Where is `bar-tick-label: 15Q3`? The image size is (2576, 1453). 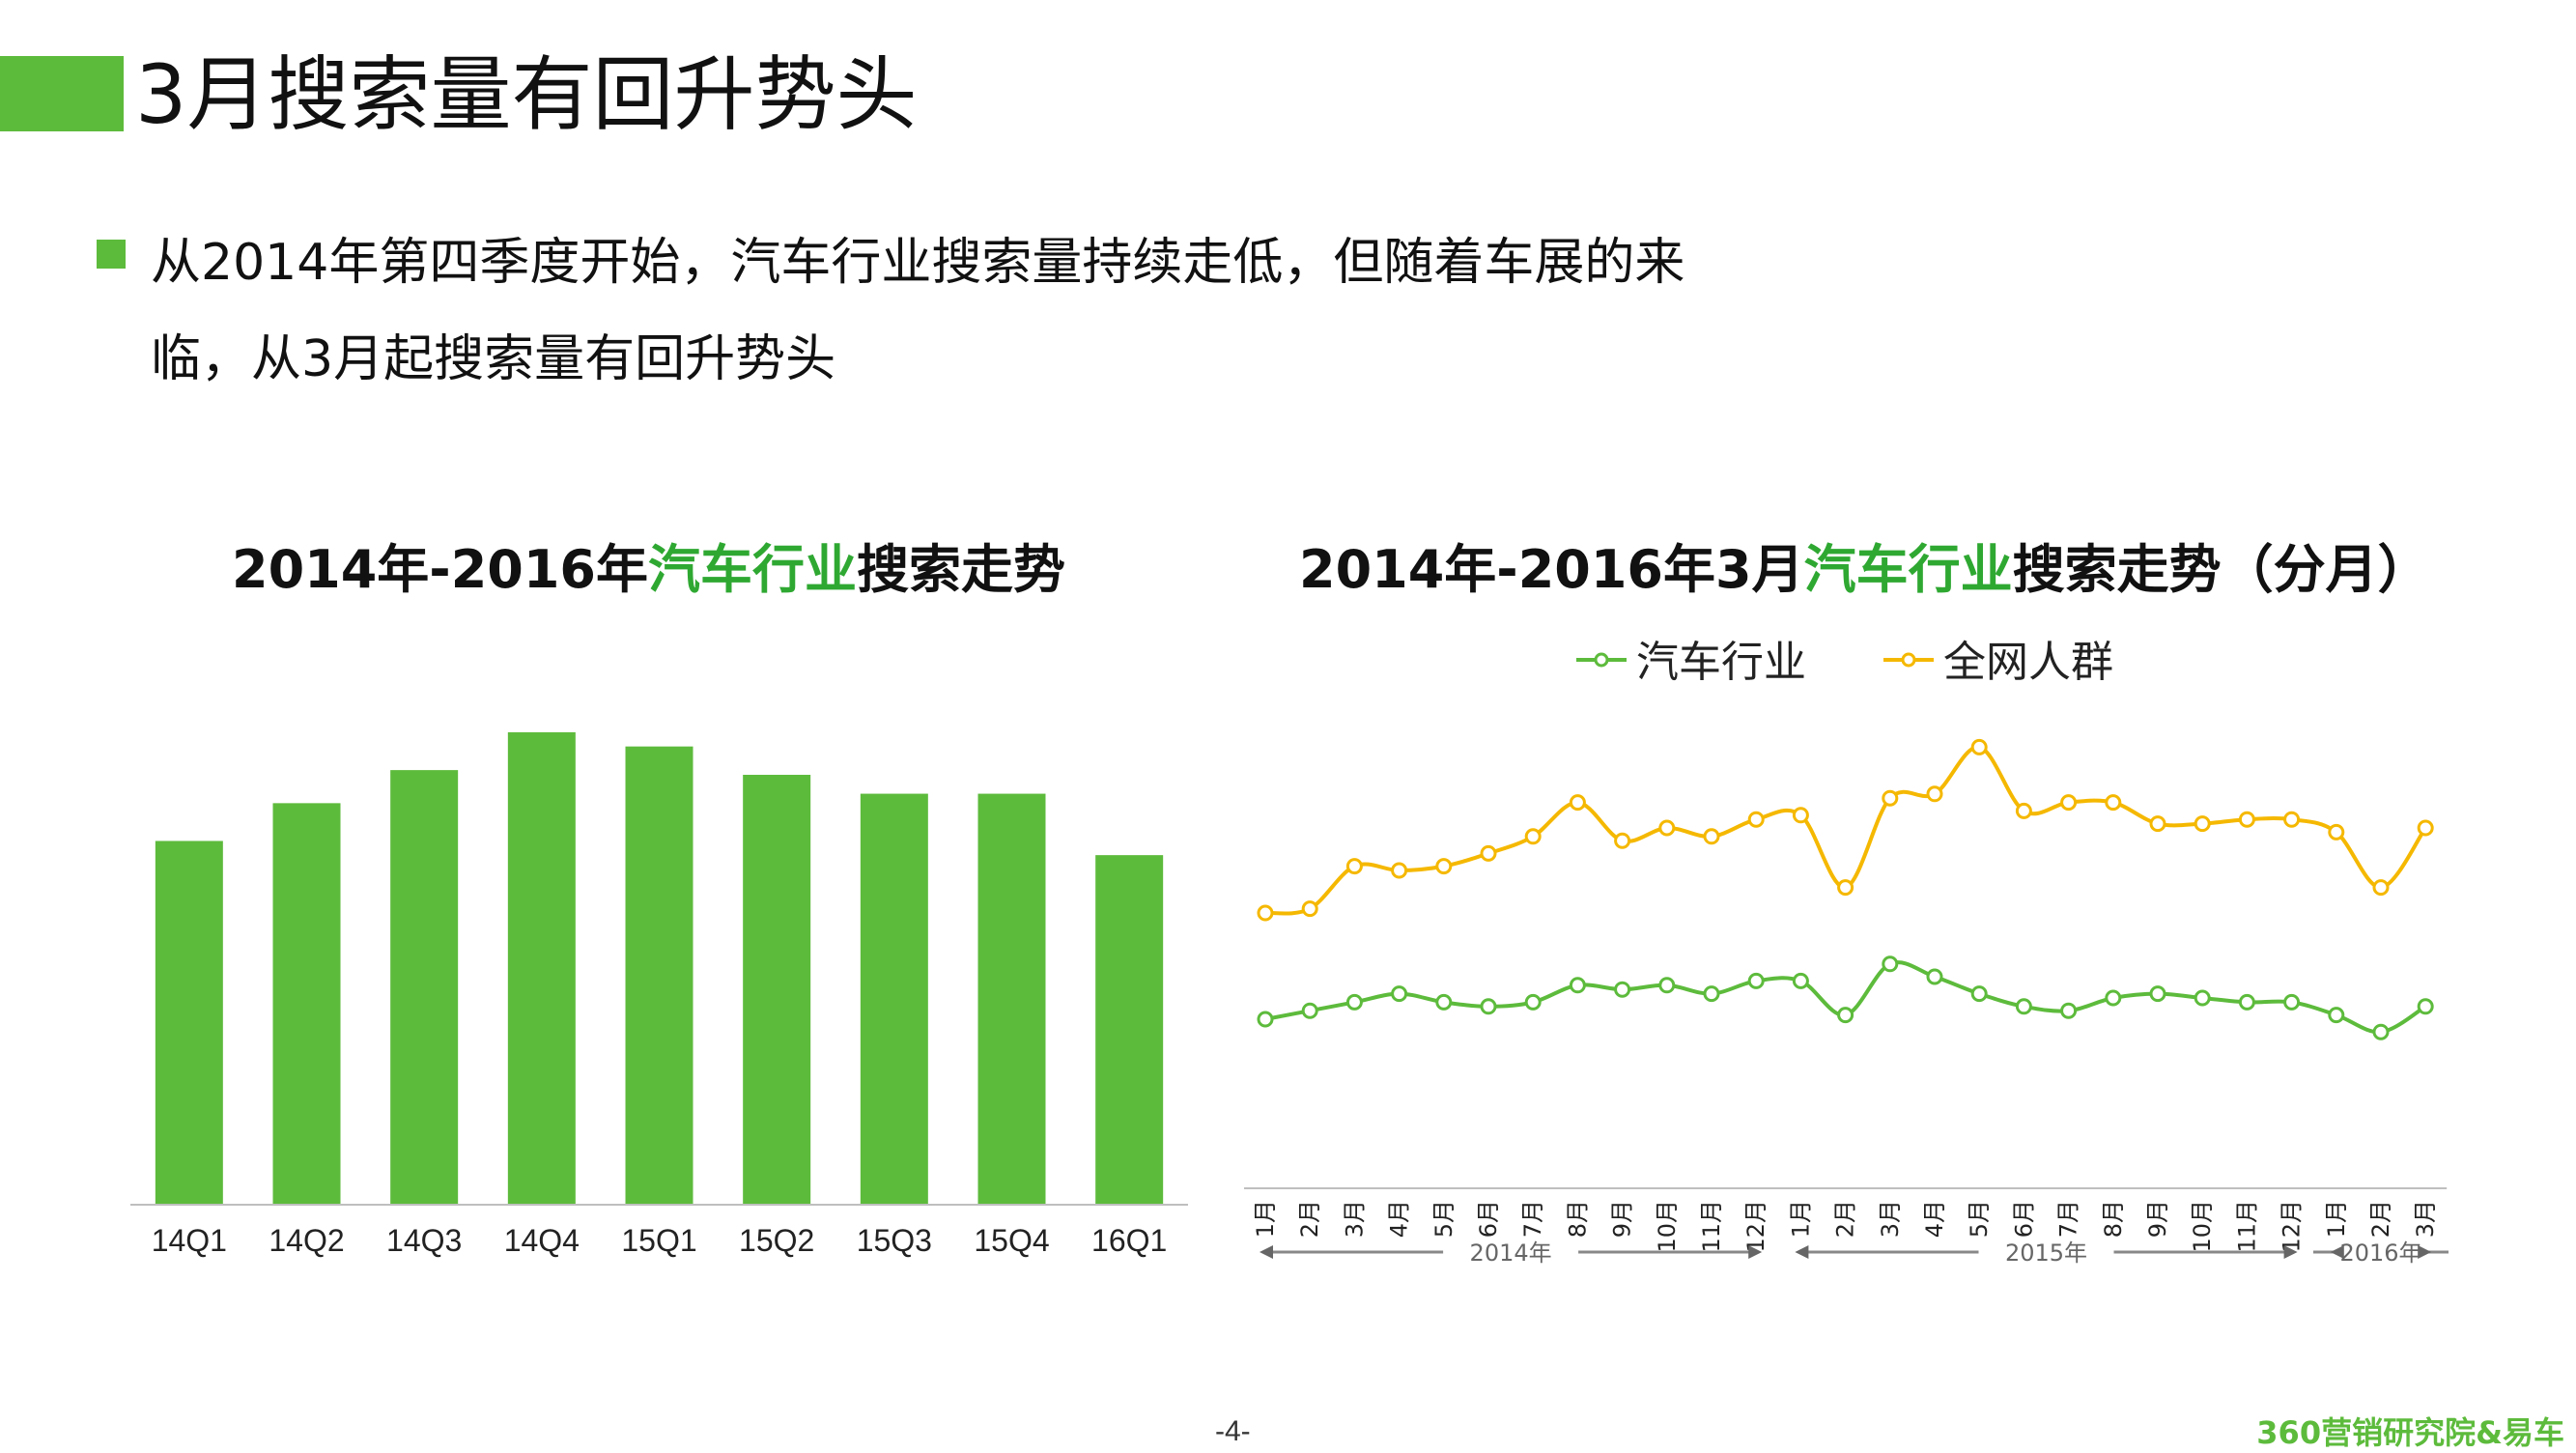
bar-tick-label: 15Q3 is located at coordinates (894, 1241).